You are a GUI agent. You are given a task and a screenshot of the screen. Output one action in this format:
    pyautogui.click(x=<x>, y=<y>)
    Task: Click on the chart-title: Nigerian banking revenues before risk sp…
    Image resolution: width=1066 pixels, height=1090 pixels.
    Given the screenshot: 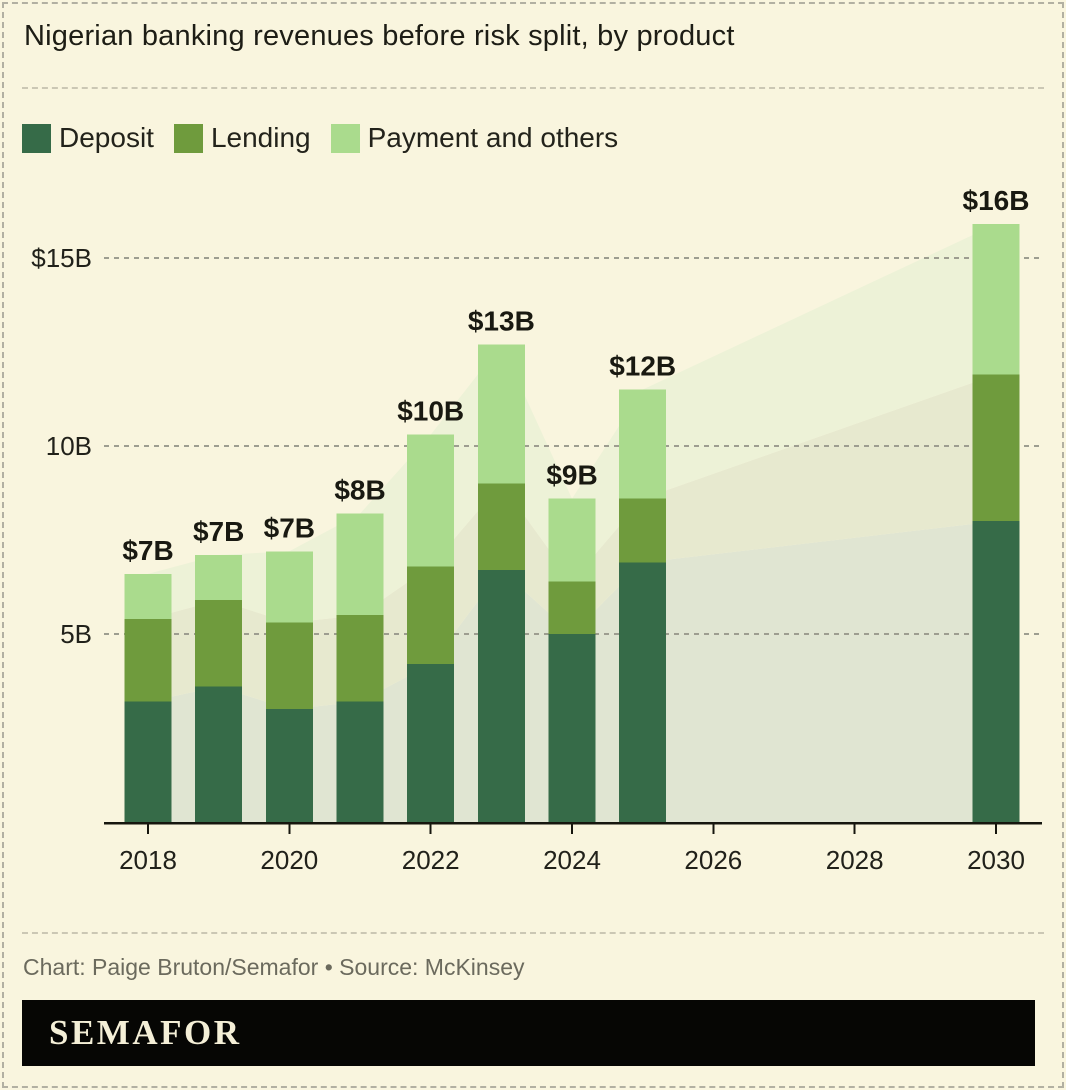 What is the action you would take?
    pyautogui.click(x=379, y=36)
    